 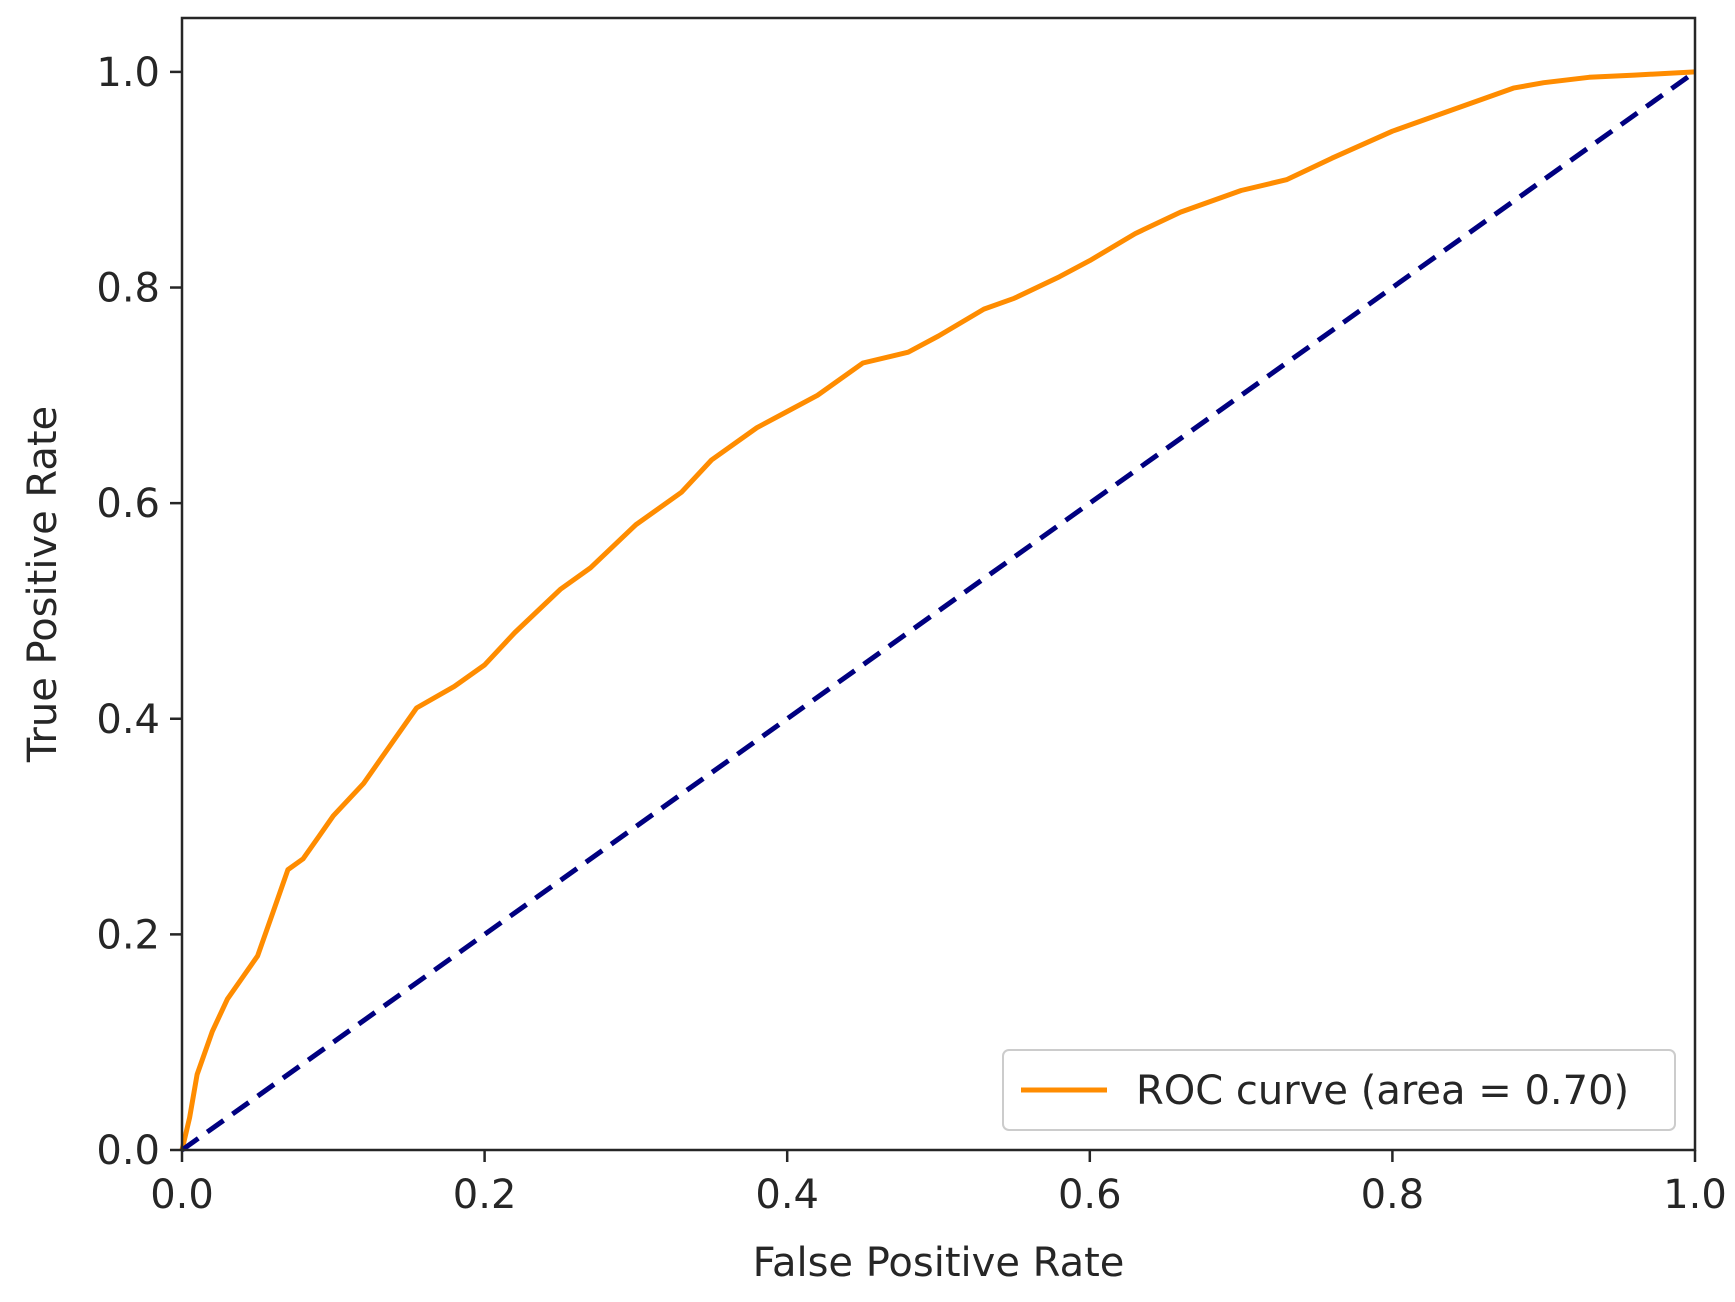 I want to click on y-axis-ticks: 0.0 0.2 0.4 0.6 0.8 1.0, so click(x=139, y=612).